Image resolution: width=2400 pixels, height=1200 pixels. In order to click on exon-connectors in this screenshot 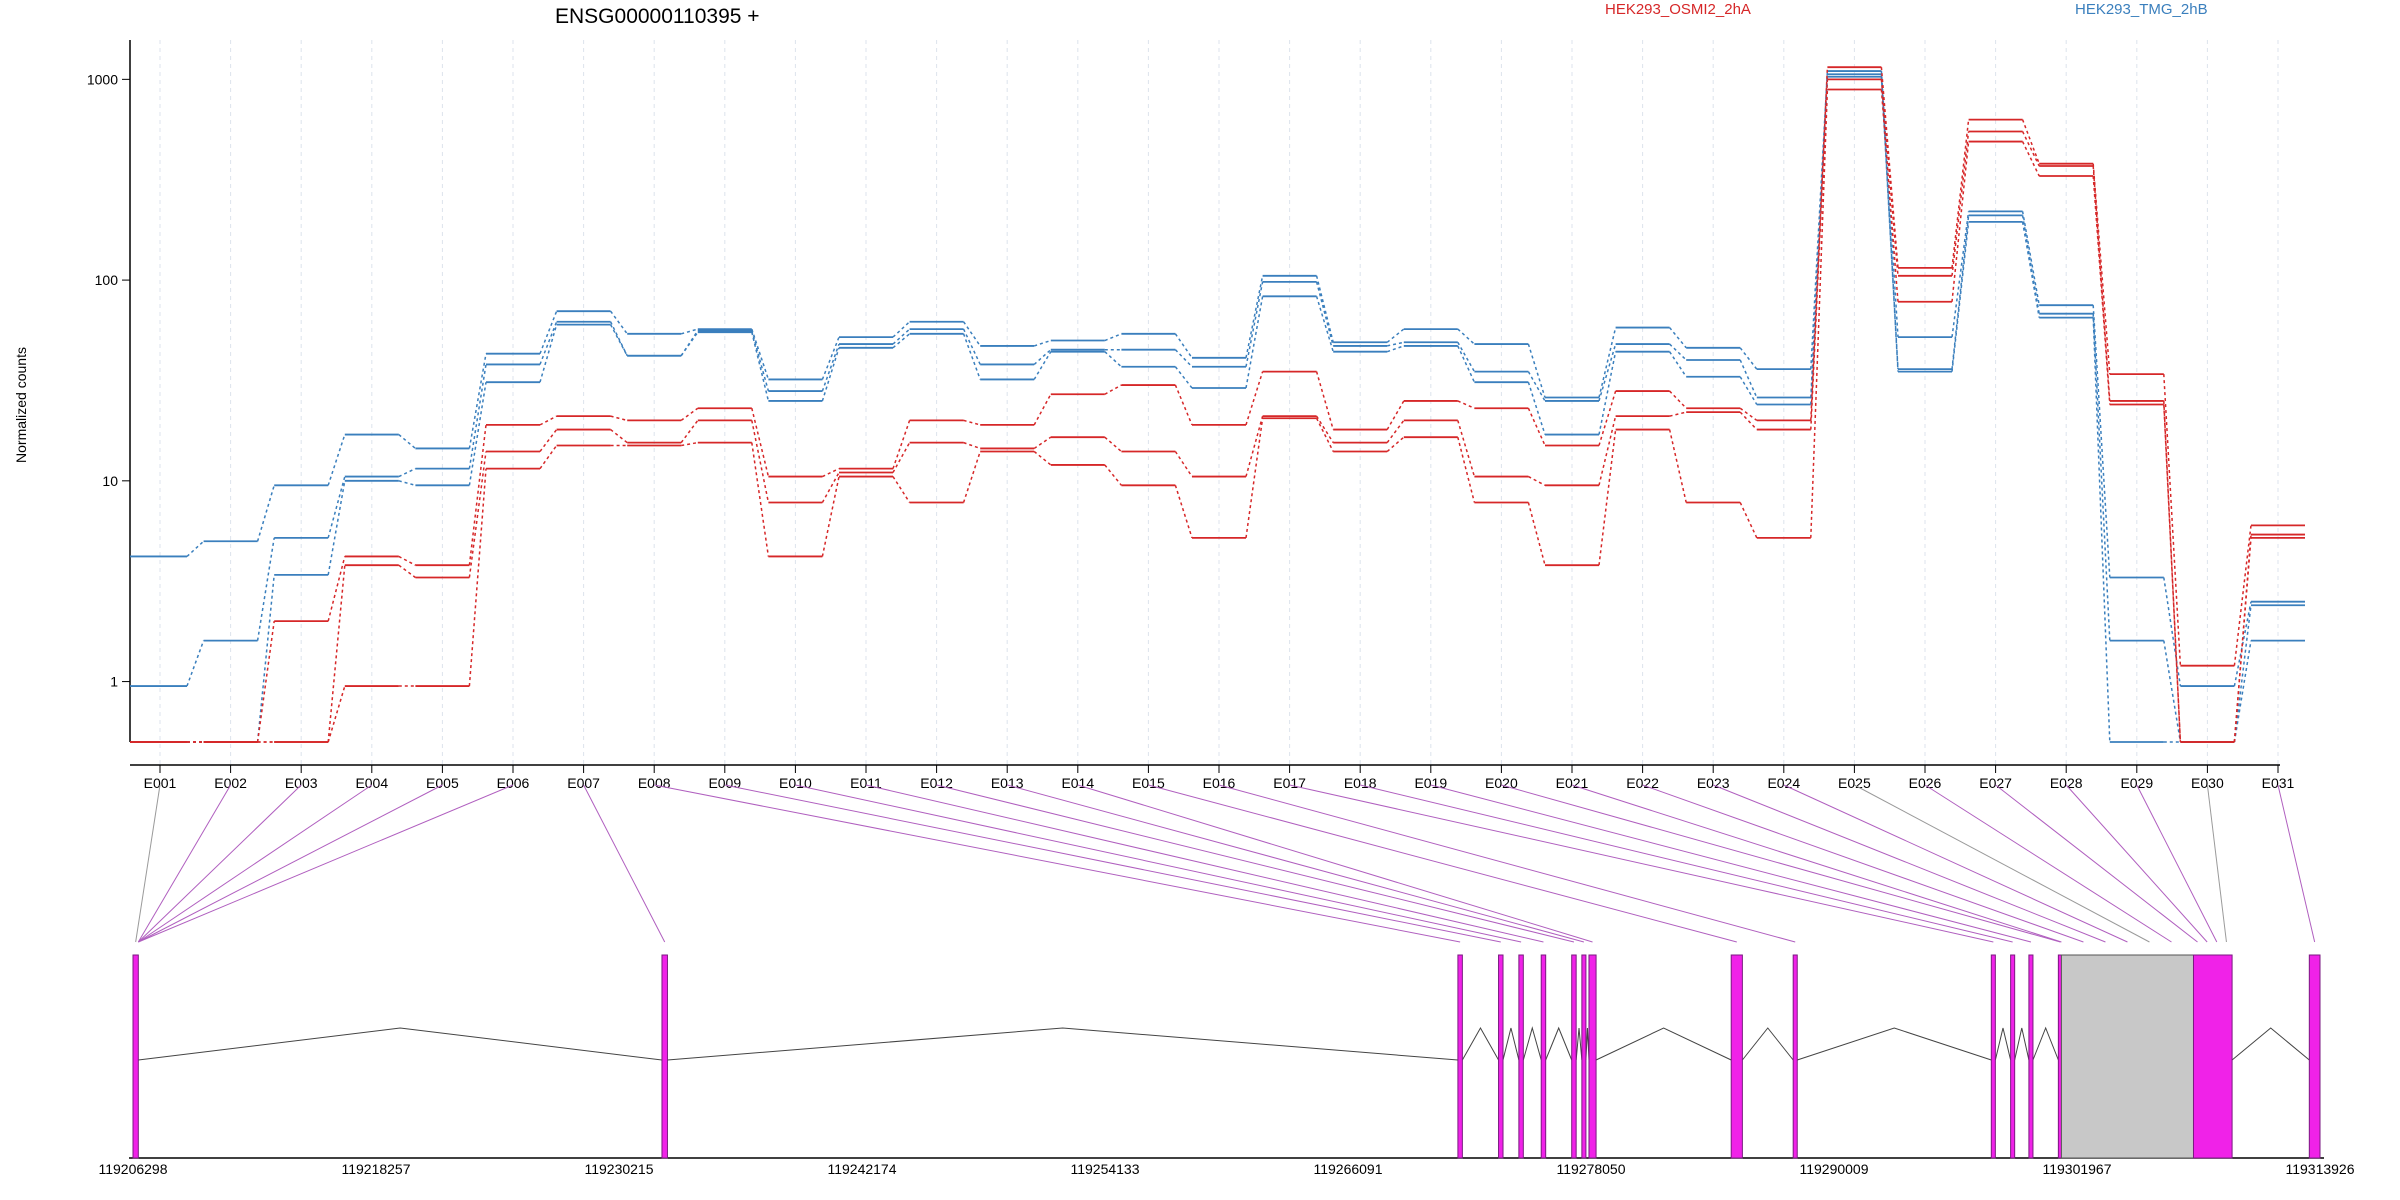, I will do `click(1225, 863)`.